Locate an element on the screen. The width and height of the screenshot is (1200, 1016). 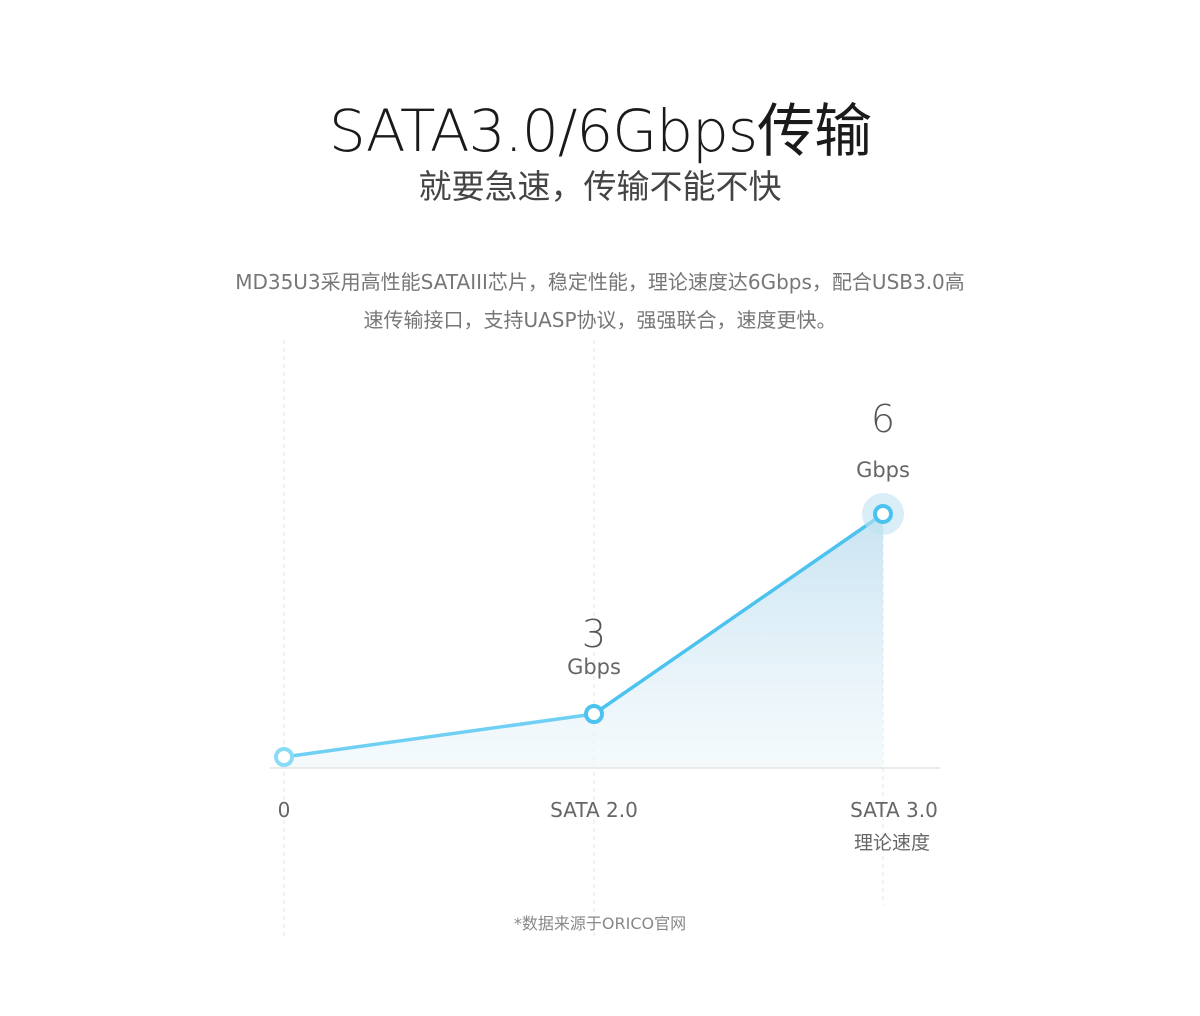
x-tick-sublabel: 理论速度 is located at coordinates (892, 843).